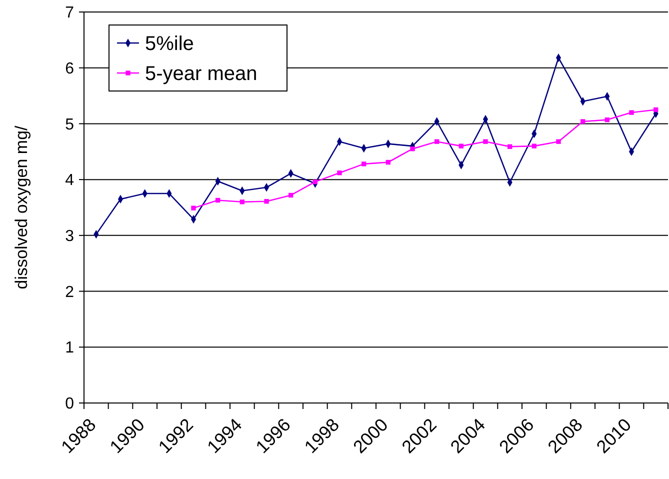  What do you see at coordinates (69, 181) in the screenshot?
I see `y-tick-label: 4` at bounding box center [69, 181].